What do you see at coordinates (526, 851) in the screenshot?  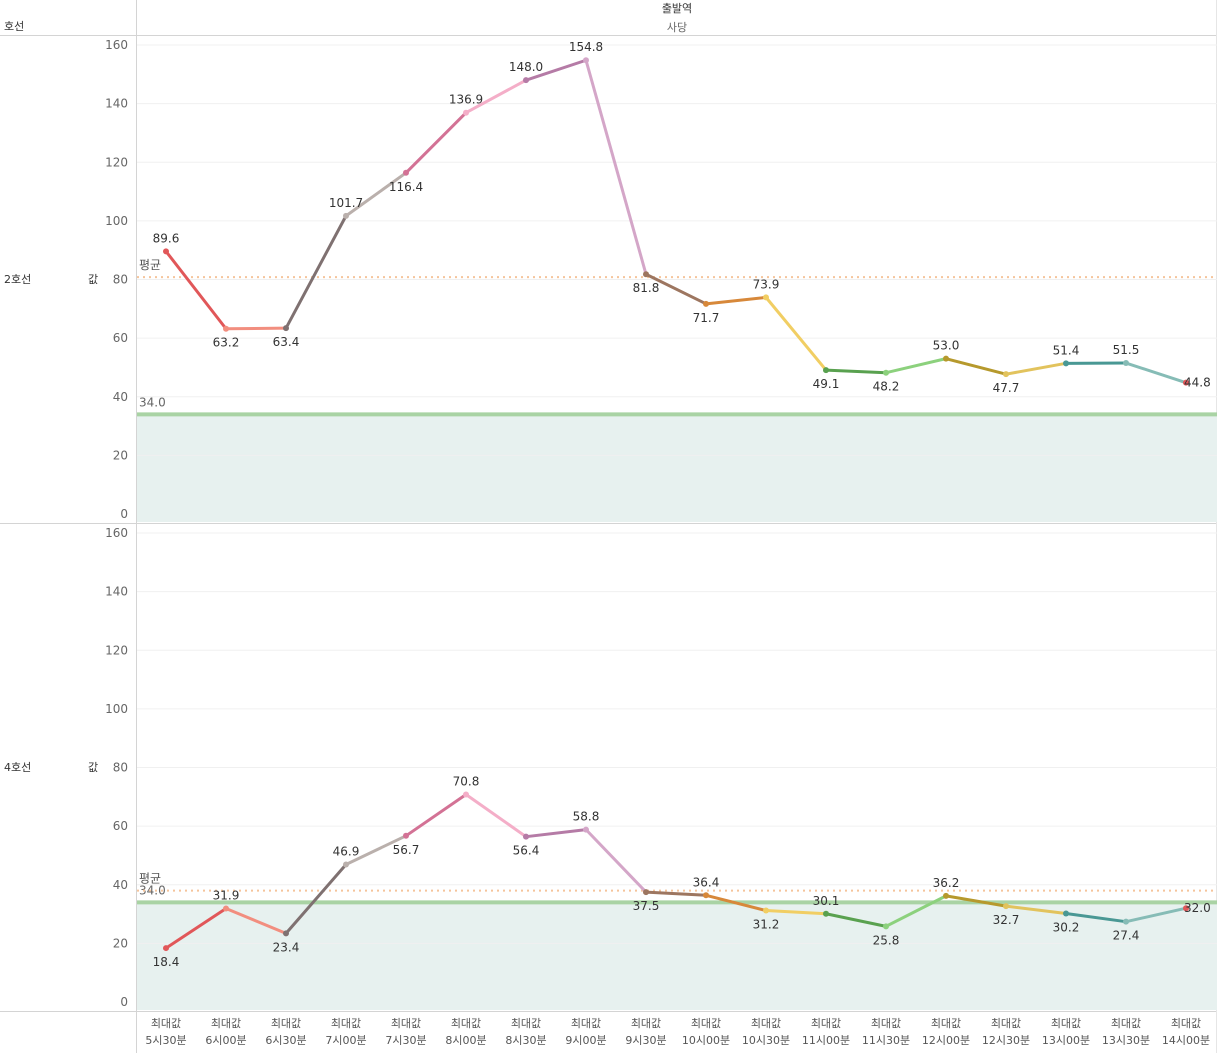 I see `data-label: 56.4` at bounding box center [526, 851].